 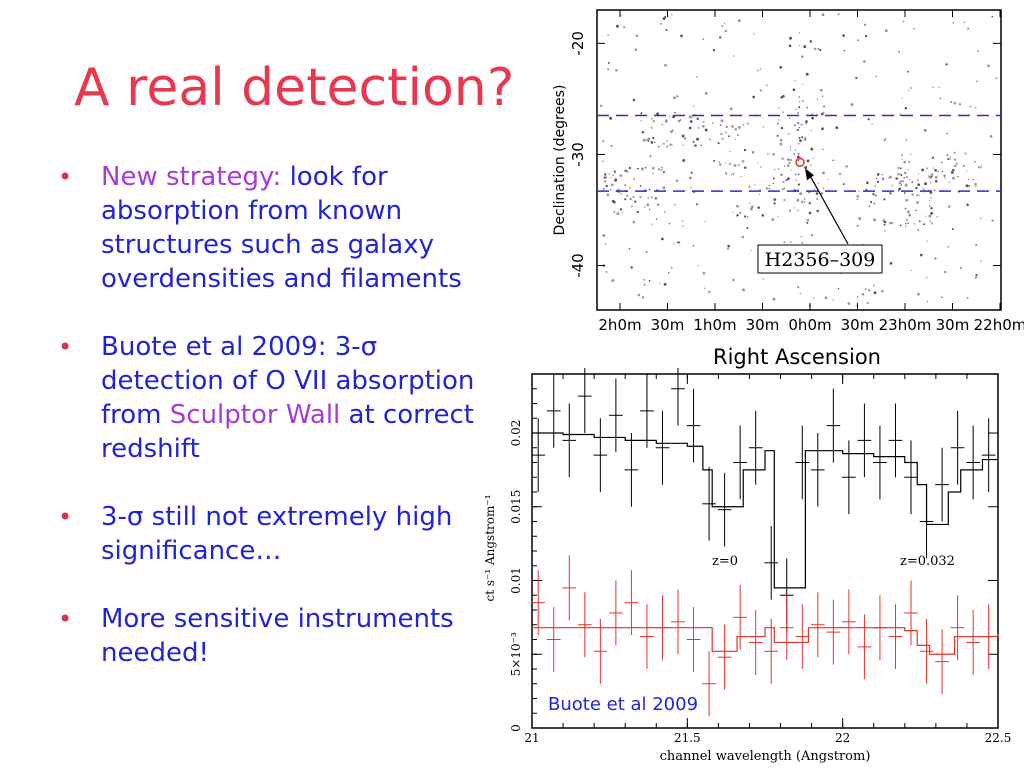 I want to click on pointer-arrowhead, so click(x=809, y=174).